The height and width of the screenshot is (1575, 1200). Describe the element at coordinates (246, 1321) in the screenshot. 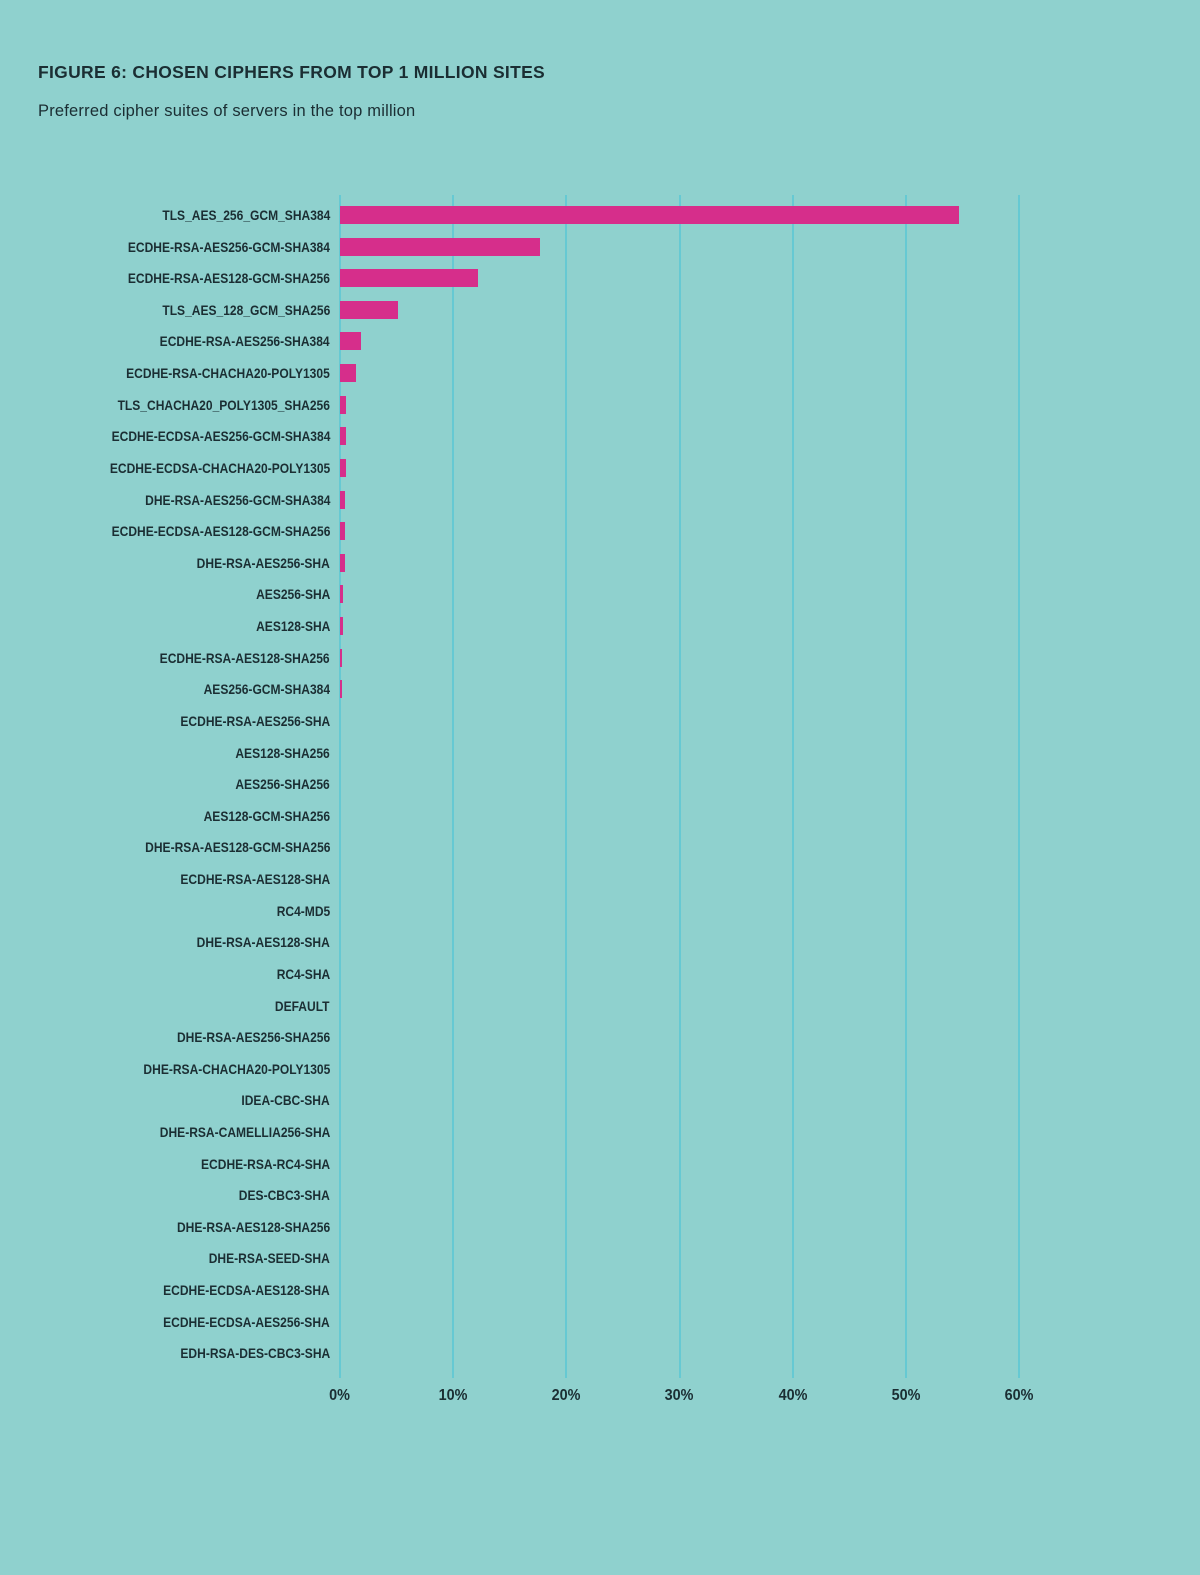

I see `bar-label: ECDHE-ECDSA-AES256-SHA` at that location.